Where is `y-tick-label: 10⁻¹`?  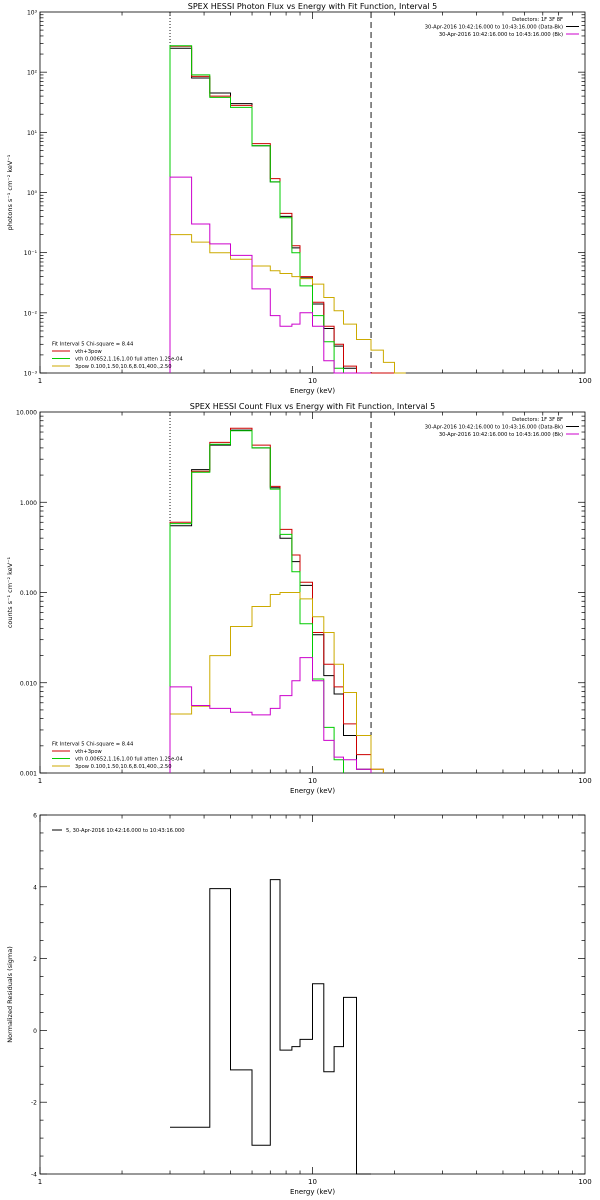 y-tick-label: 10⁻¹ is located at coordinates (31, 253).